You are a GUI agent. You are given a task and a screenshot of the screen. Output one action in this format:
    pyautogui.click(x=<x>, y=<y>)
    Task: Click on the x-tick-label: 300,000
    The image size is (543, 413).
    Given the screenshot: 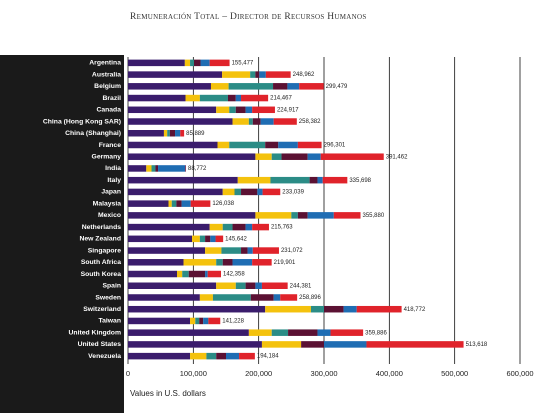 What is the action you would take?
    pyautogui.click(x=323, y=373)
    